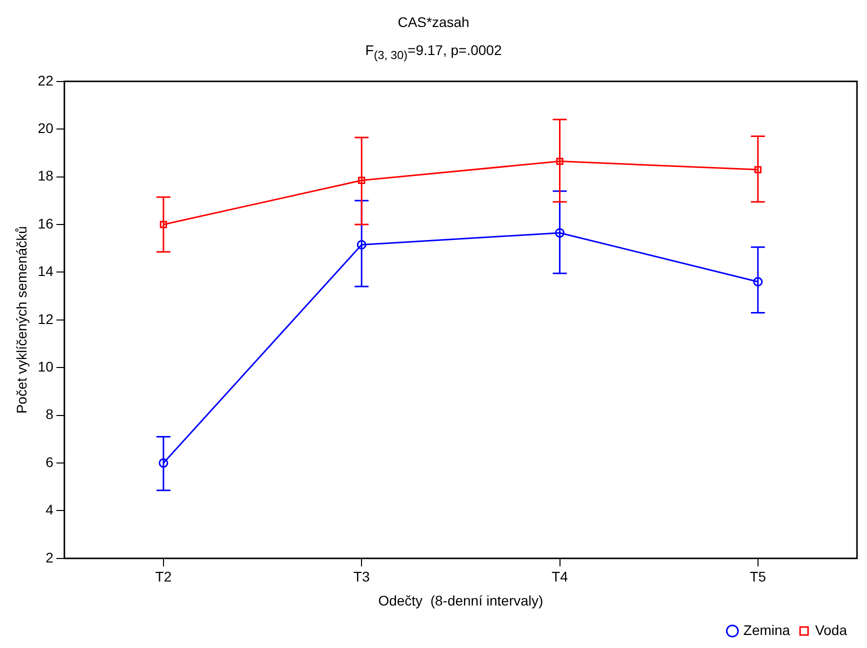 The height and width of the screenshot is (648, 867). Describe the element at coordinates (433, 52) in the screenshot. I see `chart-subtitle: F$_{(3, 30)}$=9.17, p=.0002` at that location.